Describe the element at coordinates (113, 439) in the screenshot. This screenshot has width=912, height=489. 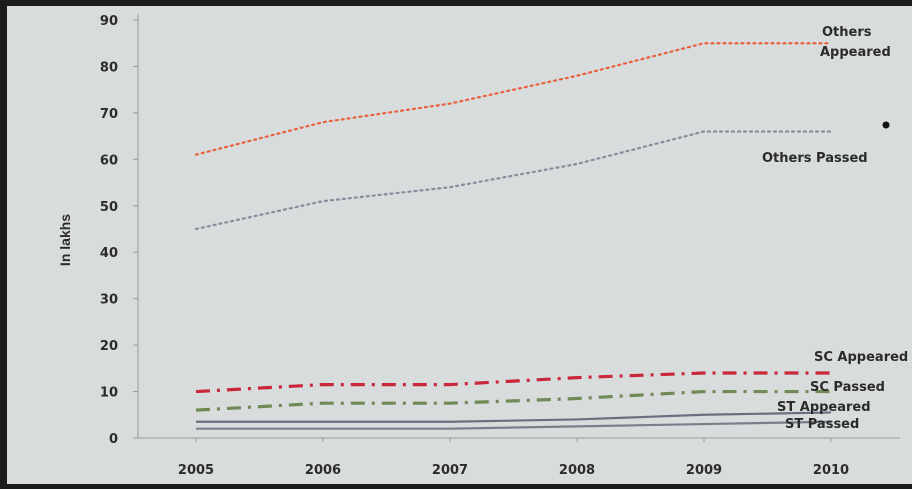
I see `y-tick-label: 0` at that location.